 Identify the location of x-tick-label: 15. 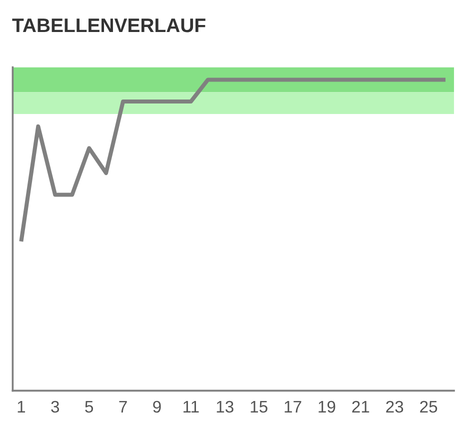
(259, 407).